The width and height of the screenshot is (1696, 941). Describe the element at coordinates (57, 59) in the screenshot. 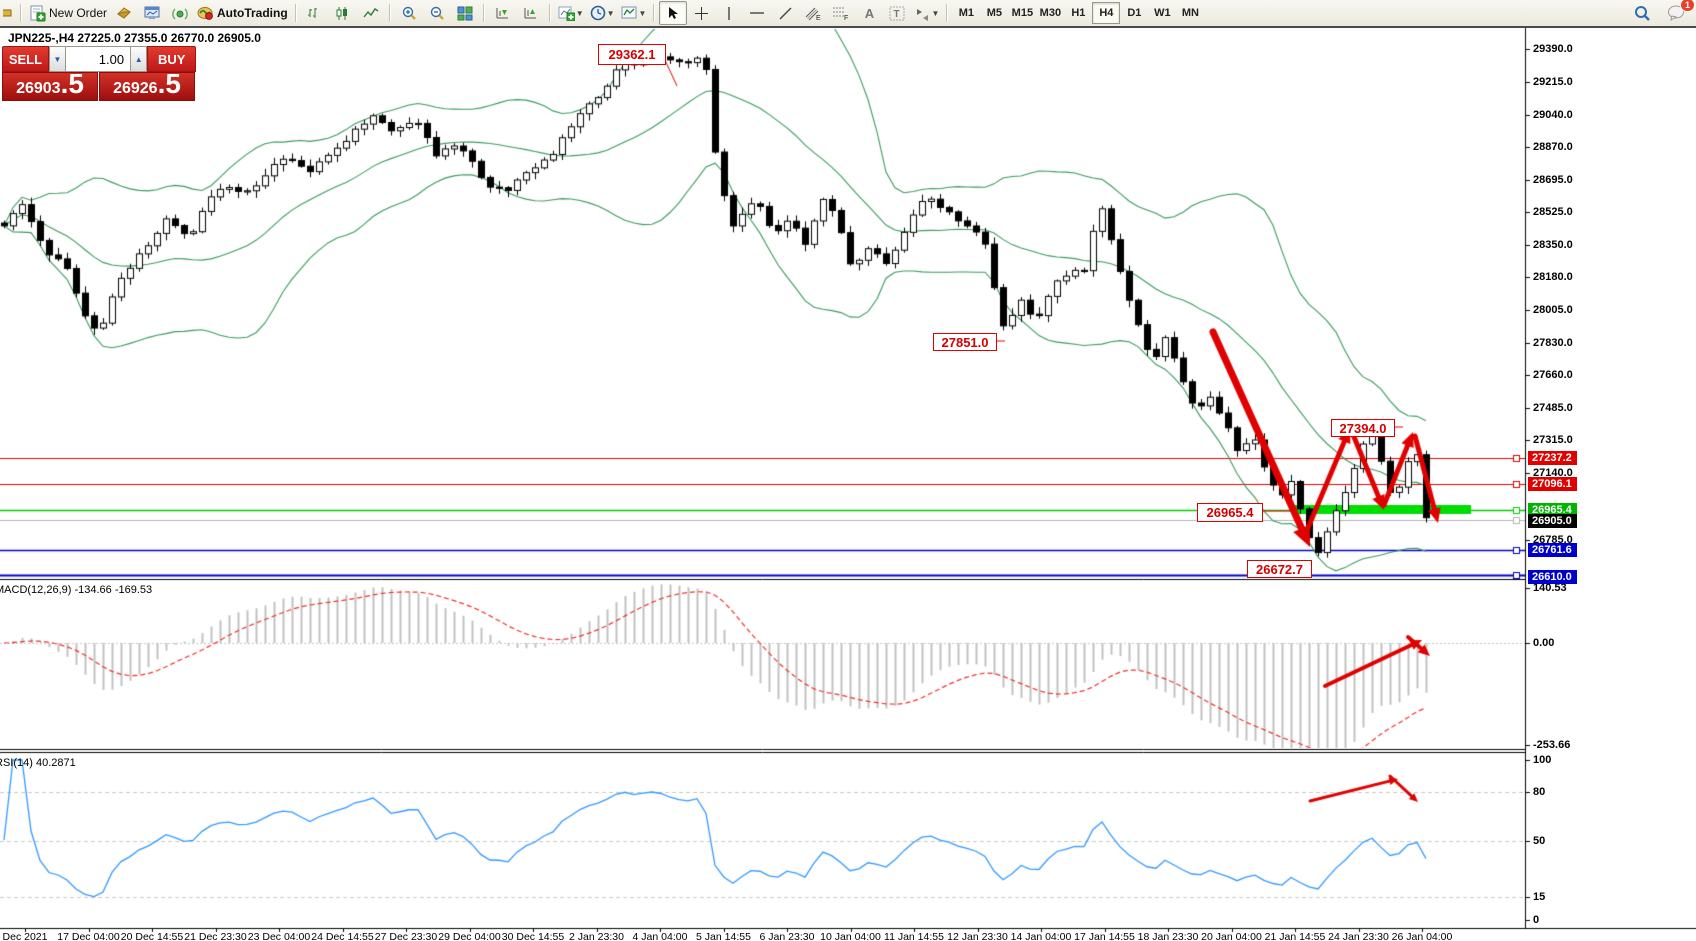

I see `volume-decrease-button: ▼` at that location.